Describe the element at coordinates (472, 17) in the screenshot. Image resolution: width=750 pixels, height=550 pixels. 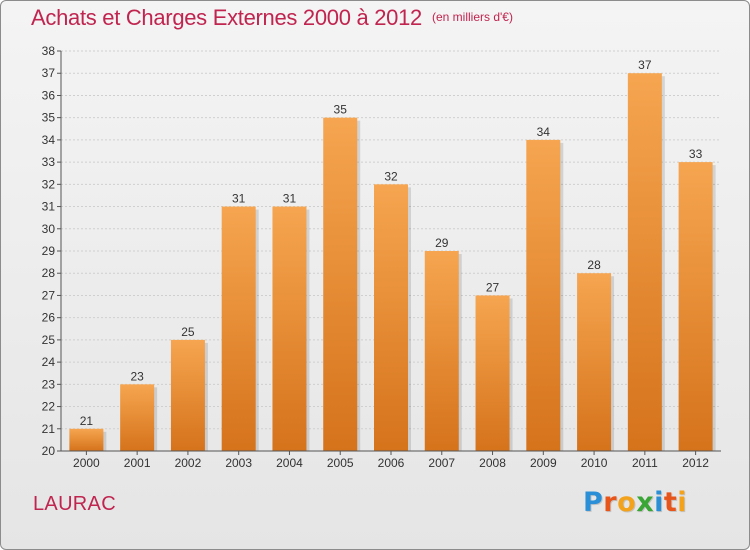
I see `chart-unit-text: (en milliers d'€)` at that location.